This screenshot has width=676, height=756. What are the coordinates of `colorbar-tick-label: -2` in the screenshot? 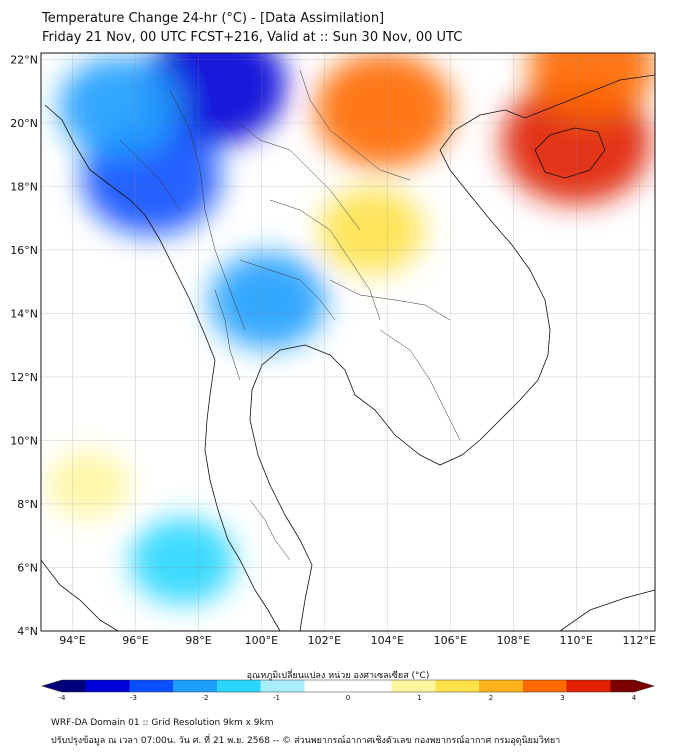 It's located at (205, 698).